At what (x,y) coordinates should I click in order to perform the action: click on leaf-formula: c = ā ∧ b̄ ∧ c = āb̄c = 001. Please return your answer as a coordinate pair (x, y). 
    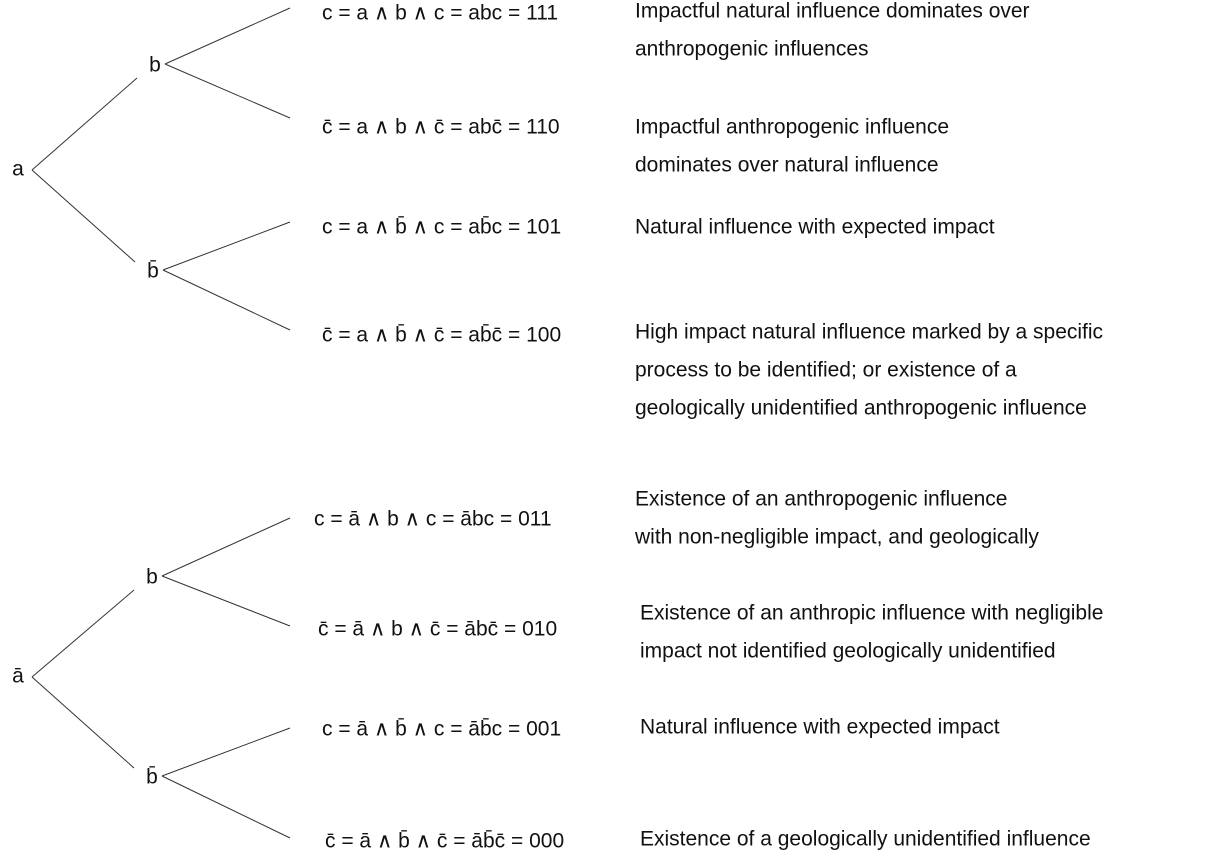
    Looking at the image, I should click on (441, 728).